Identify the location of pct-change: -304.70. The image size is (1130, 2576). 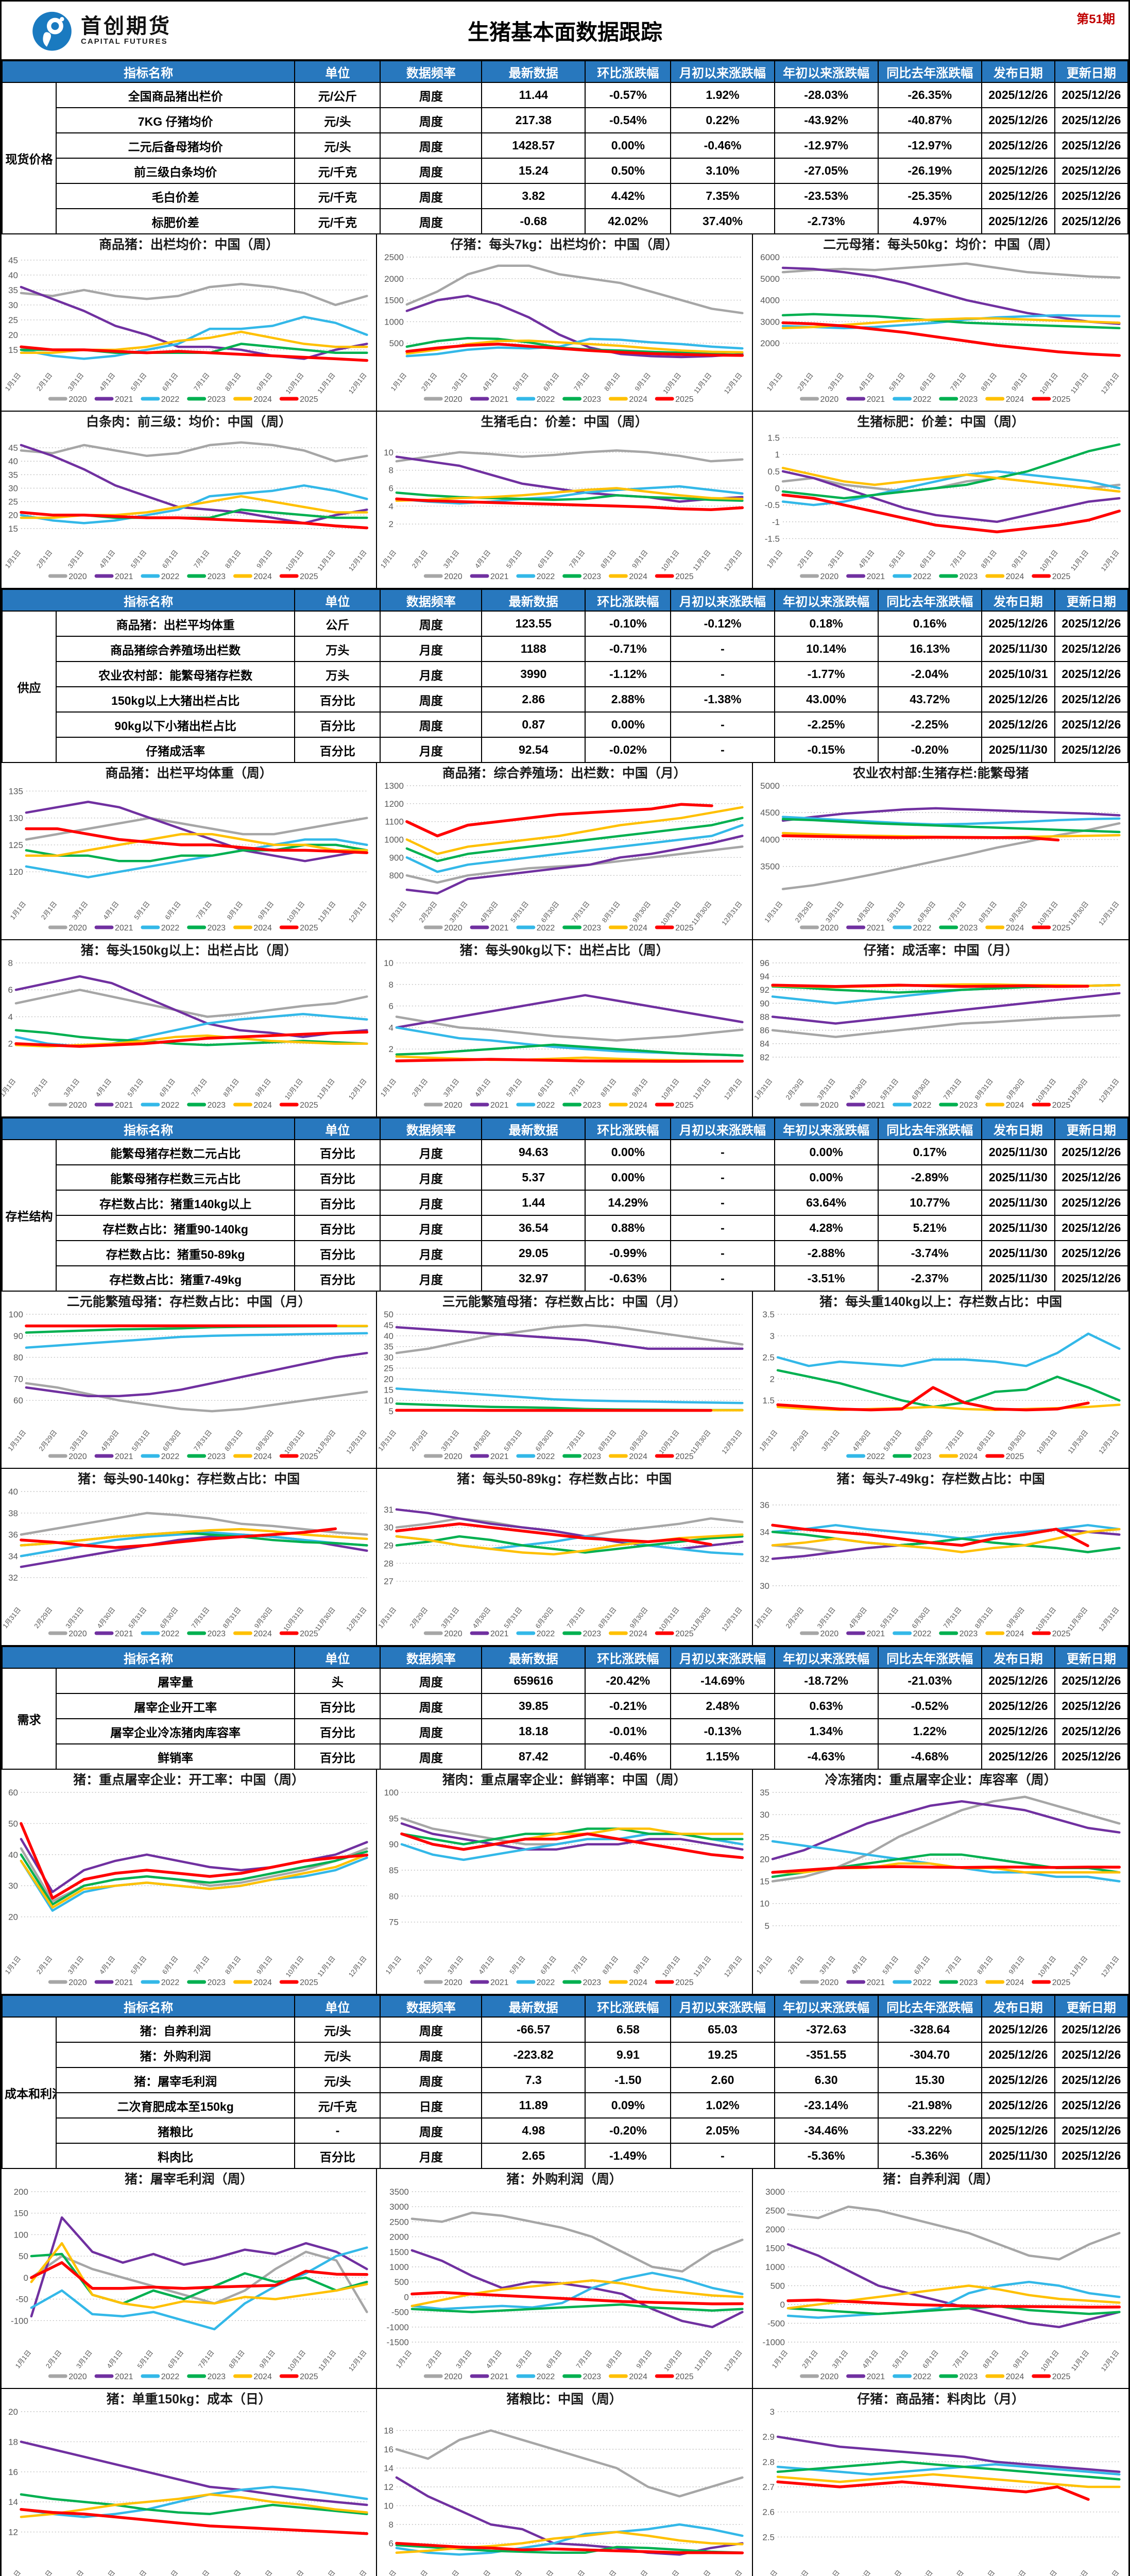
(930, 2055).